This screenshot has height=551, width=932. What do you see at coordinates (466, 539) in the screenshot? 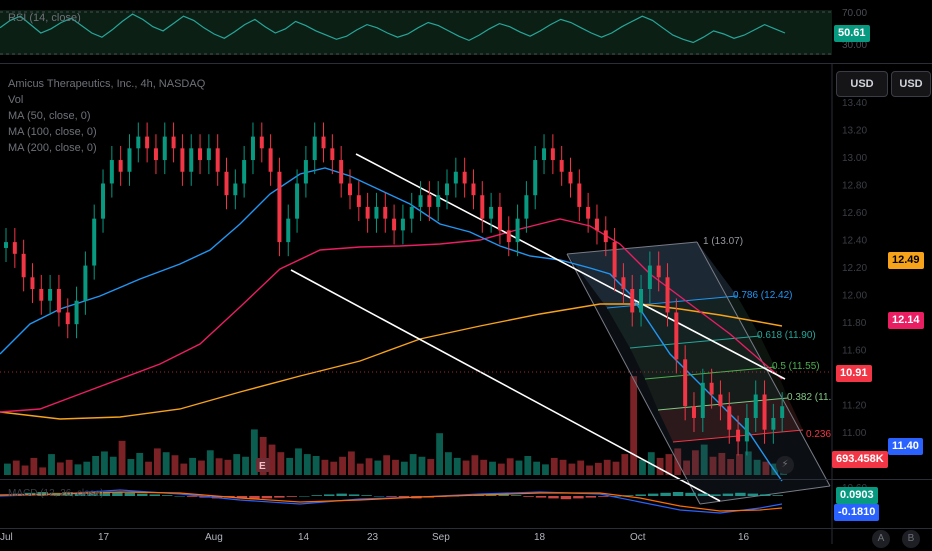
I see `time-axis: Jul 17 Aug 14 23 Sep 18 Oct 16 A B` at bounding box center [466, 539].